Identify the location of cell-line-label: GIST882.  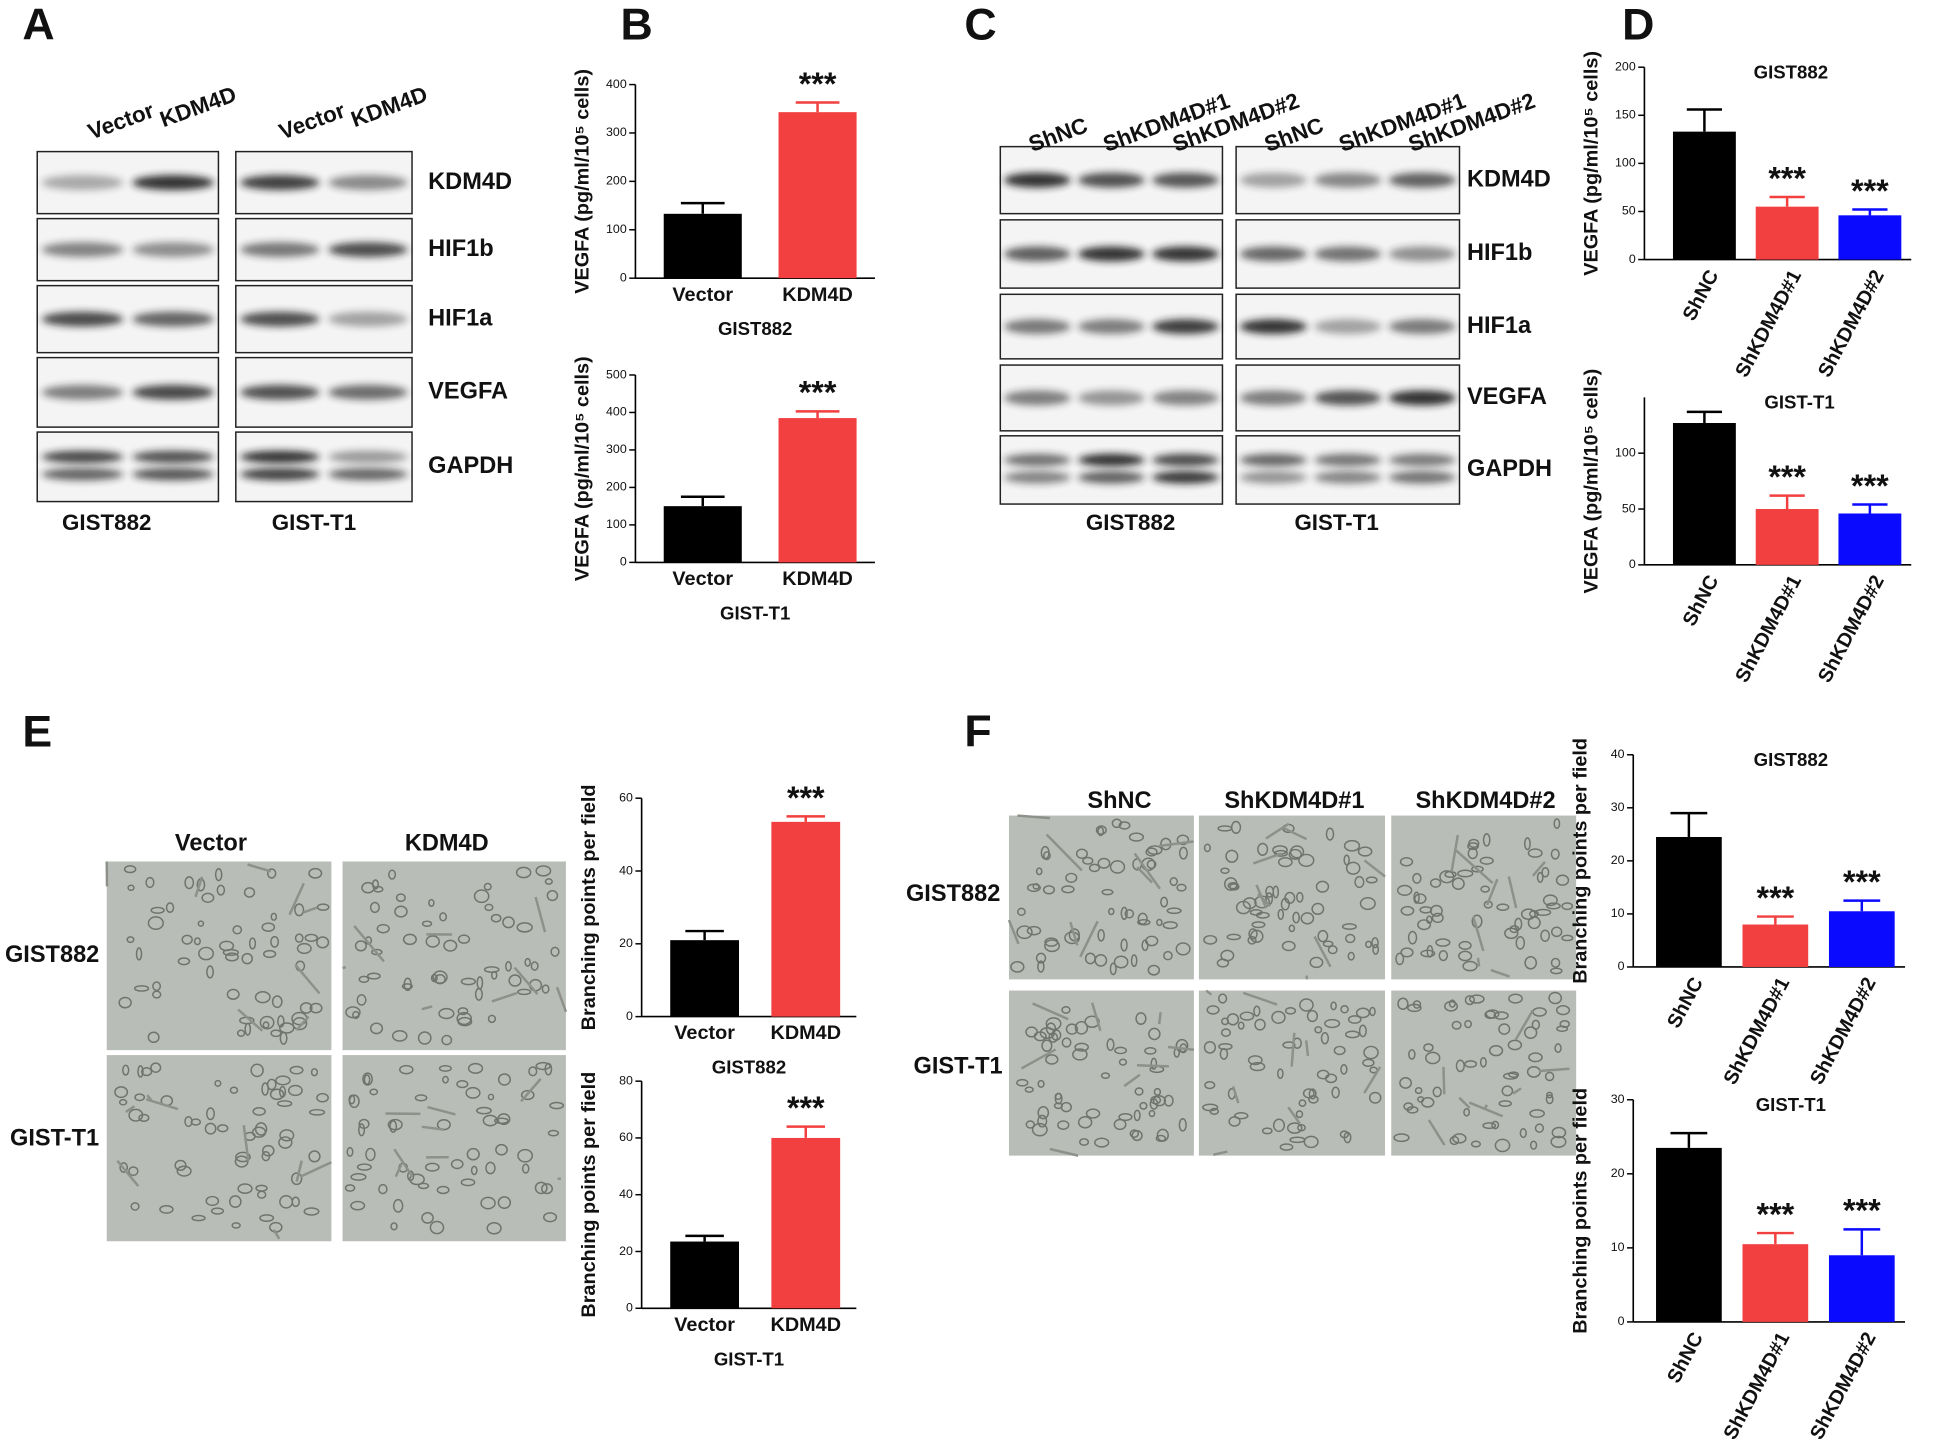
(1130, 522).